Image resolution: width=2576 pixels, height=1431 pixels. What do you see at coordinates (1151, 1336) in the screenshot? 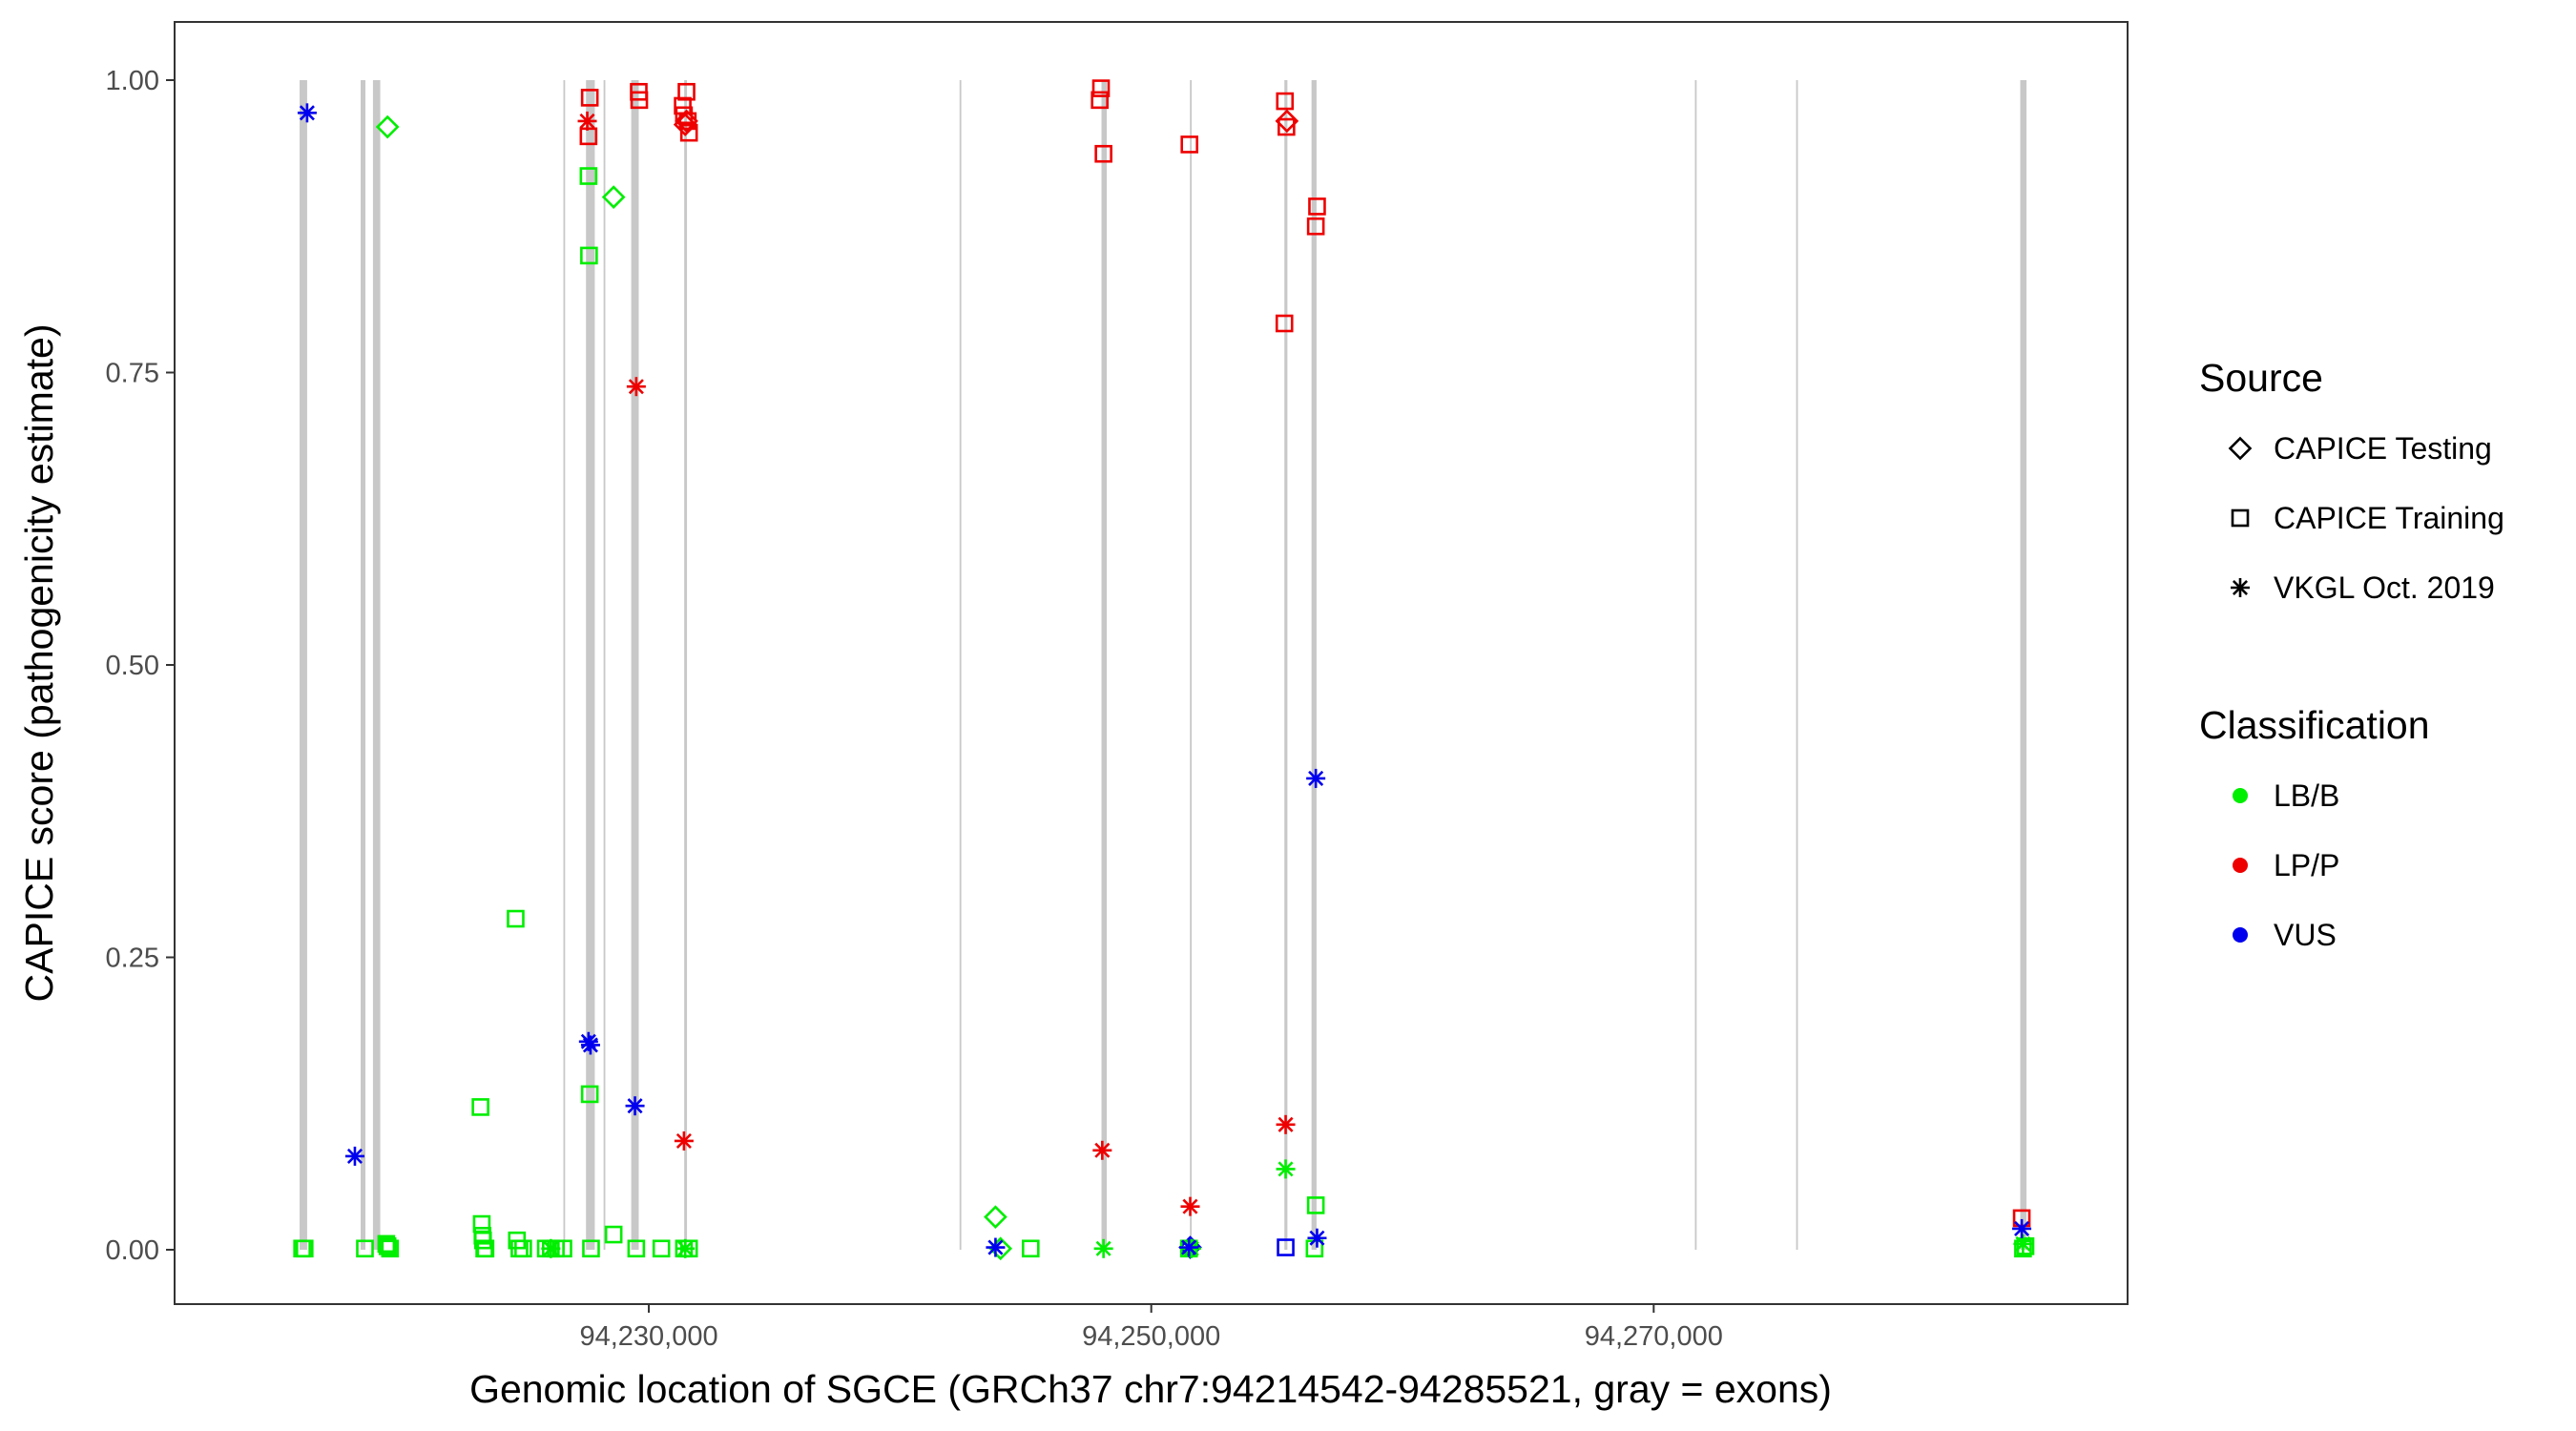
I see `x-tick-label: 94,250,000` at bounding box center [1151, 1336].